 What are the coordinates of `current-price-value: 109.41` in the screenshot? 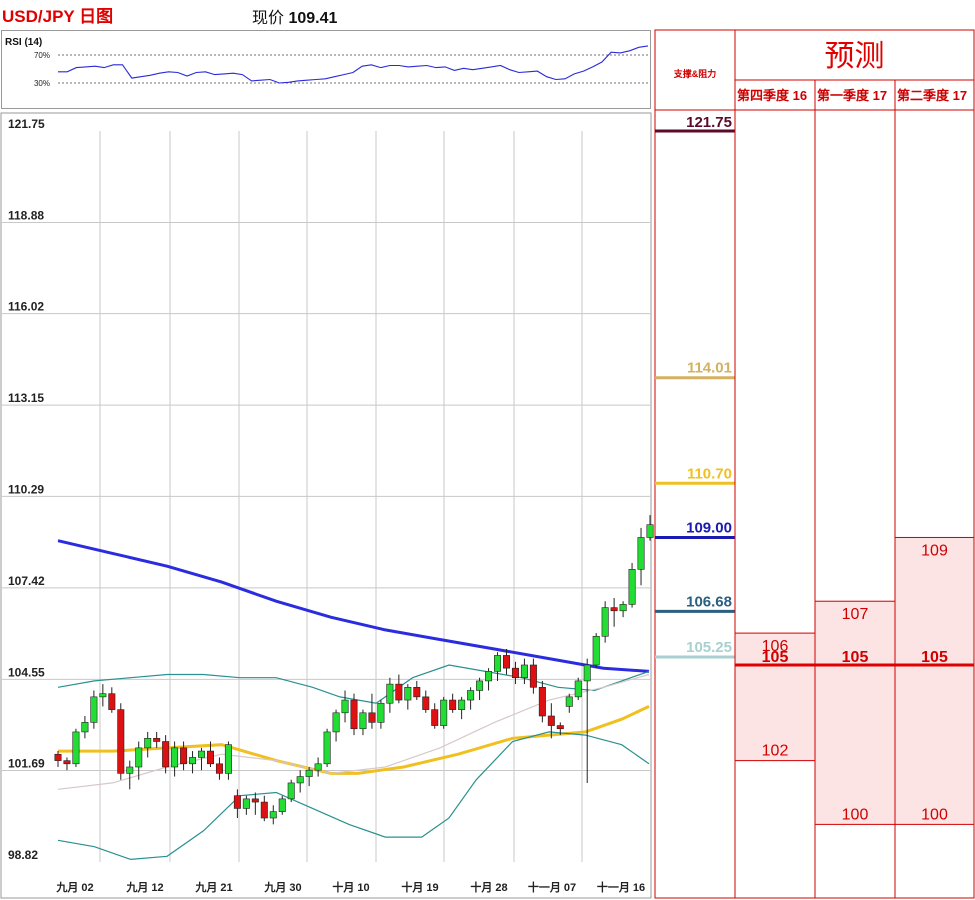 It's located at (313, 18).